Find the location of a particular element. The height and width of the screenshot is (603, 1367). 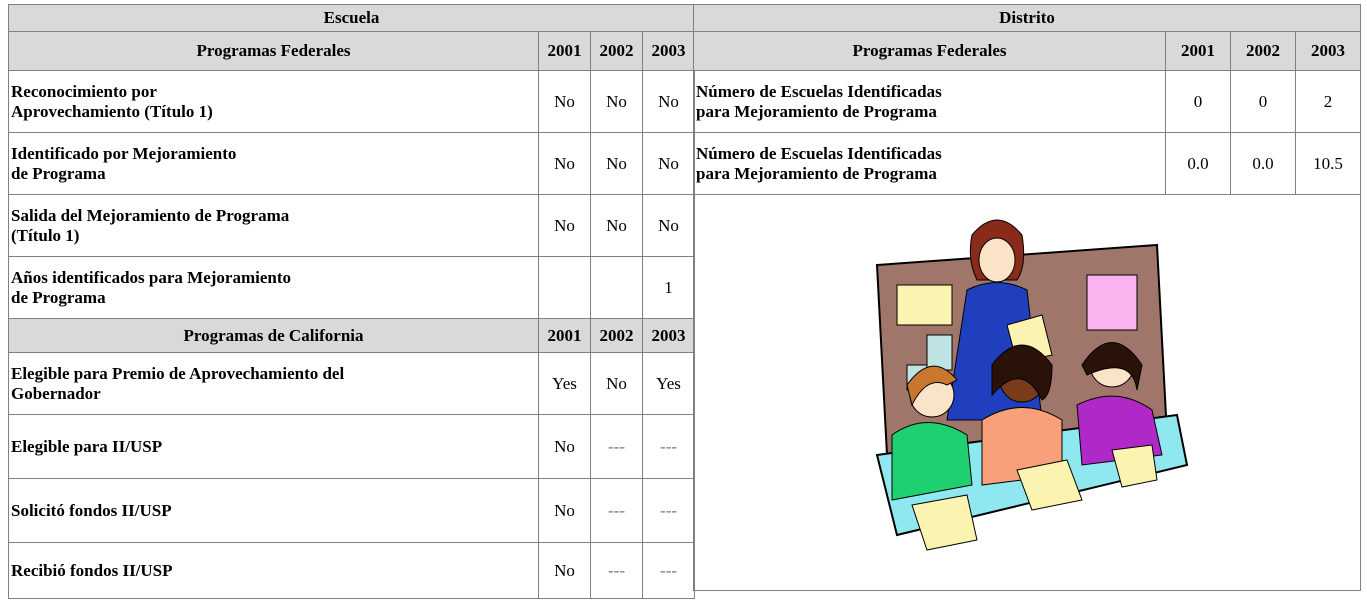

data-row: Solicitó fondos II/USP No --- --- is located at coordinates (352, 510).